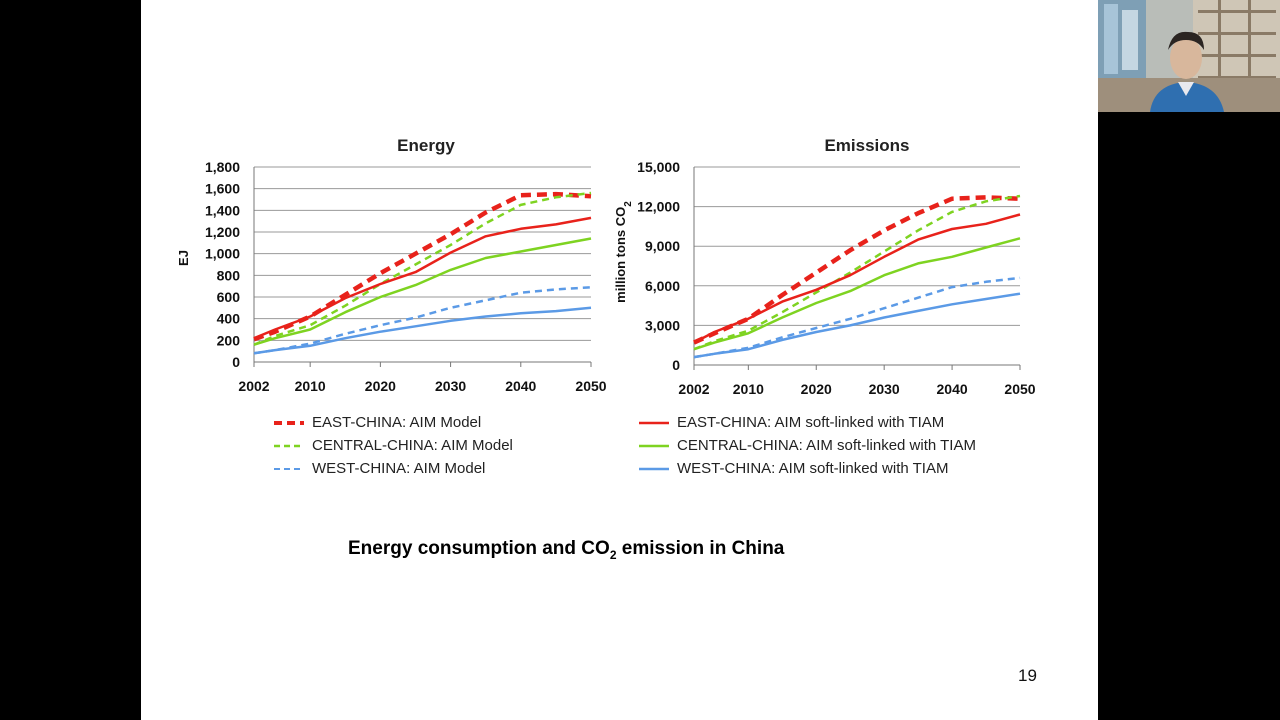 The image size is (1280, 720). Describe the element at coordinates (450, 386) in the screenshot. I see `chart-0-x-tick-label: 2030` at that location.